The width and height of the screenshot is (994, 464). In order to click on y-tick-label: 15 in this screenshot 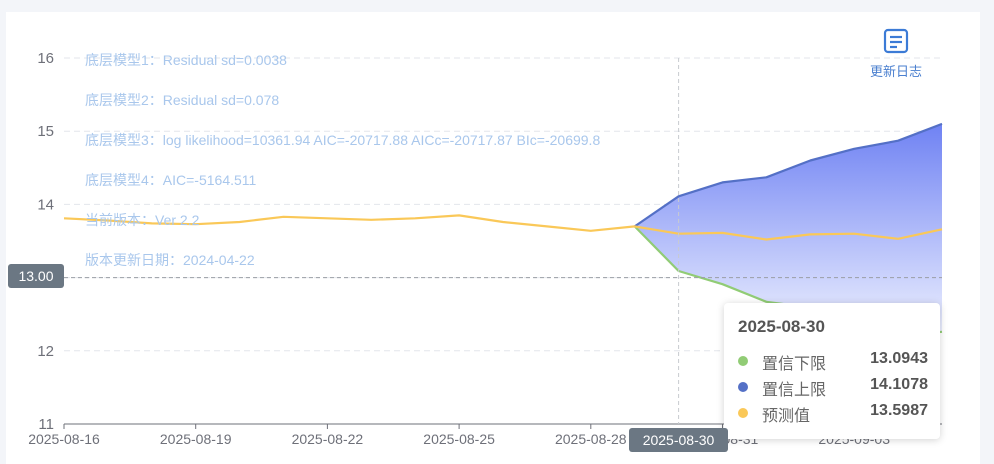, I will do `click(45, 131)`.